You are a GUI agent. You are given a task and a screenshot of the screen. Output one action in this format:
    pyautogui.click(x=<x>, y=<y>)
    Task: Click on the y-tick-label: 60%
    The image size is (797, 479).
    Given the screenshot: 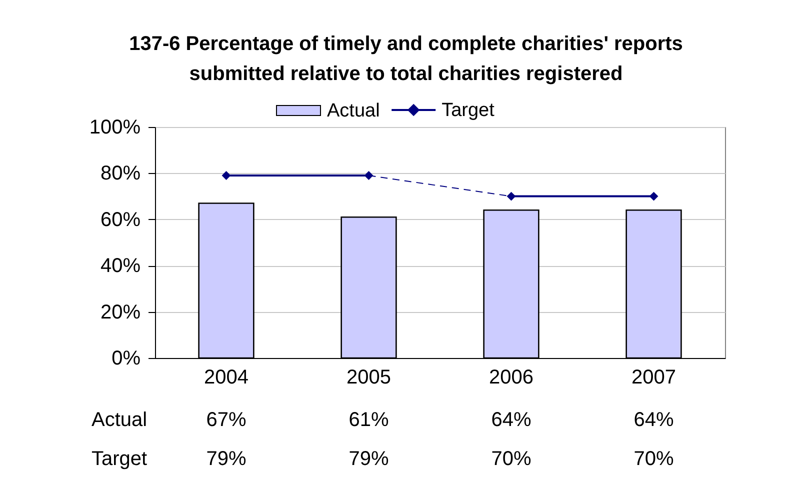 What is the action you would take?
    pyautogui.click(x=120, y=219)
    